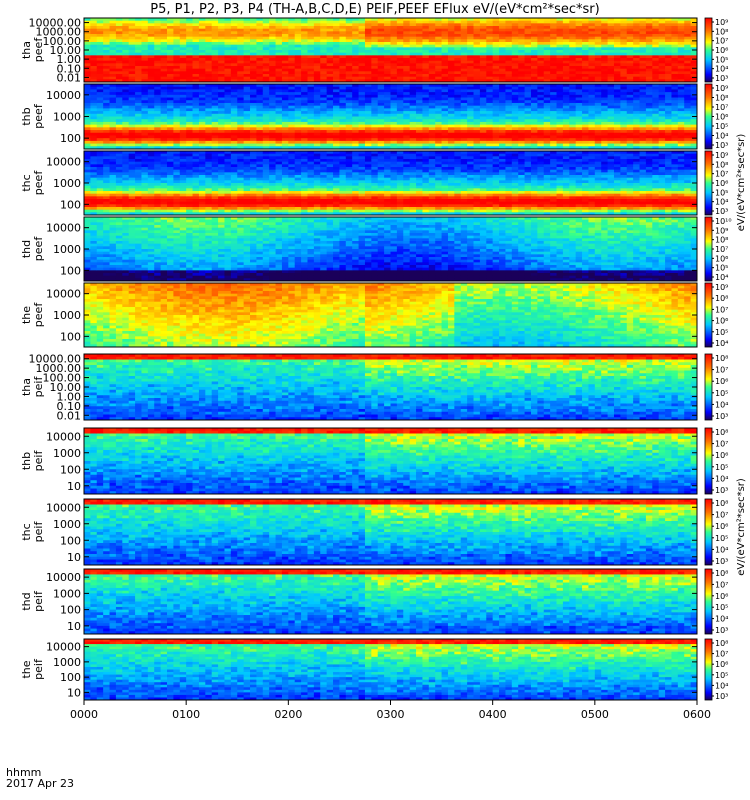 Image resolution: width=750 pixels, height=800 pixels. I want to click on colorbar-tha-peif, so click(708, 387).